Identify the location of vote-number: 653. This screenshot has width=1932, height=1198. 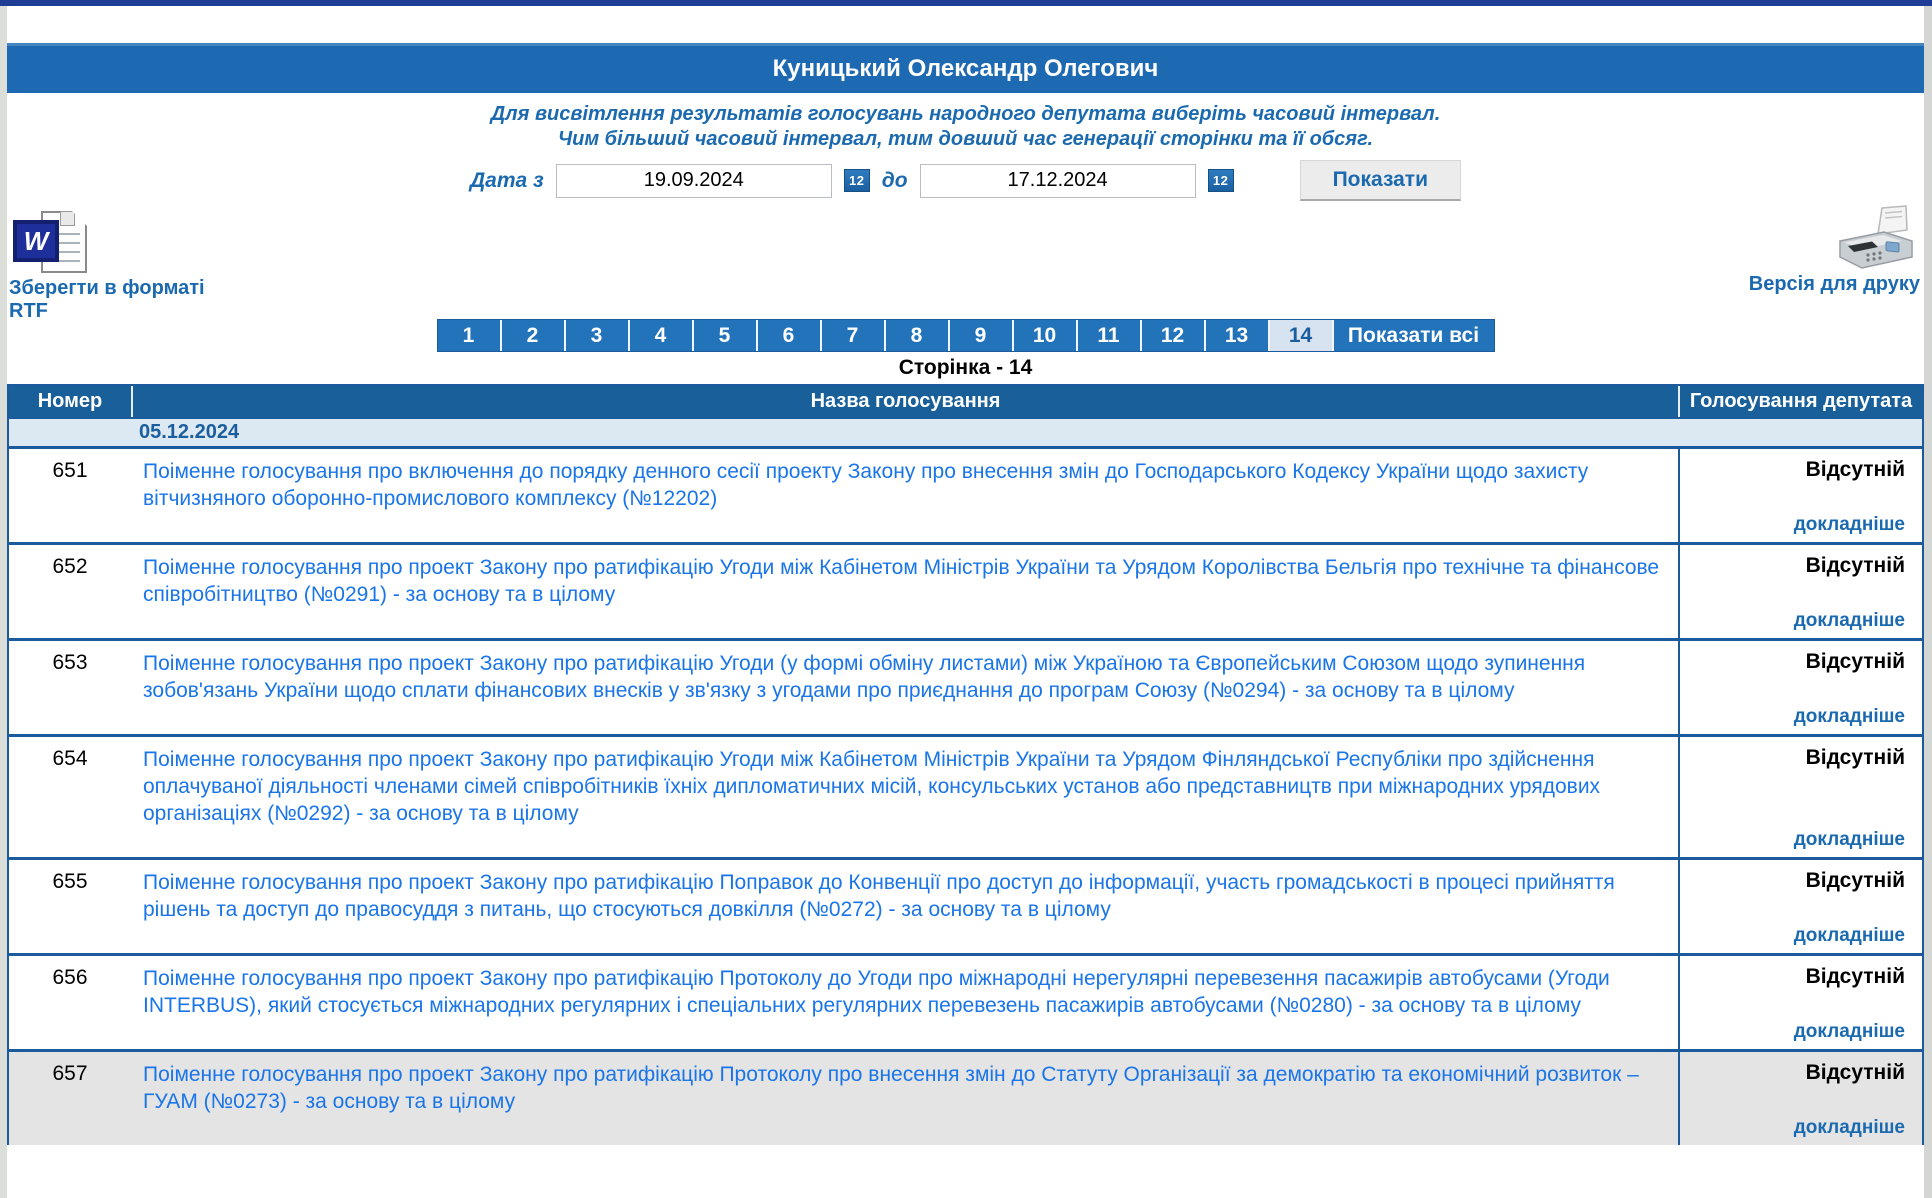
(70, 662).